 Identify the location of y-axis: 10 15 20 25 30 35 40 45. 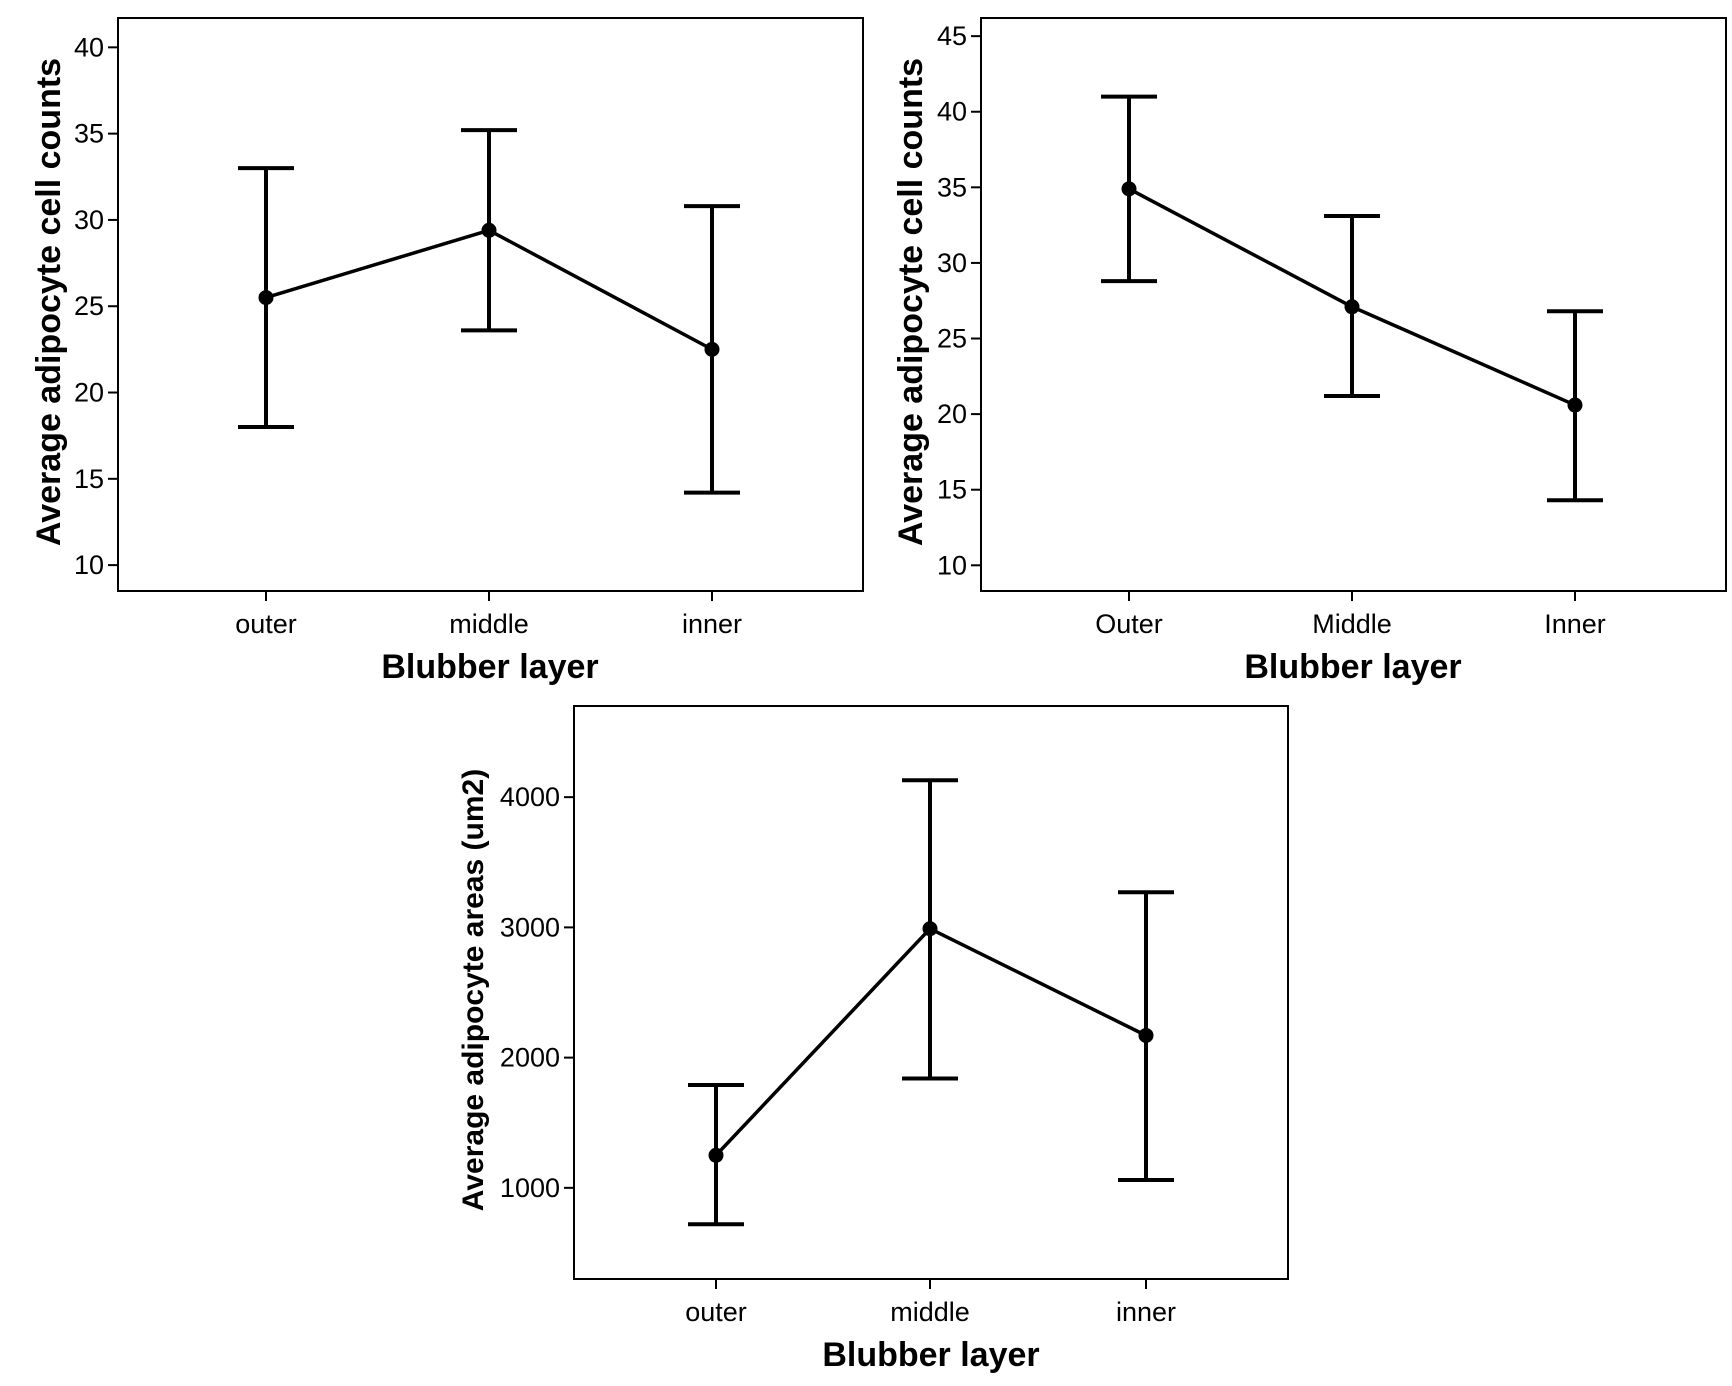
(959, 300).